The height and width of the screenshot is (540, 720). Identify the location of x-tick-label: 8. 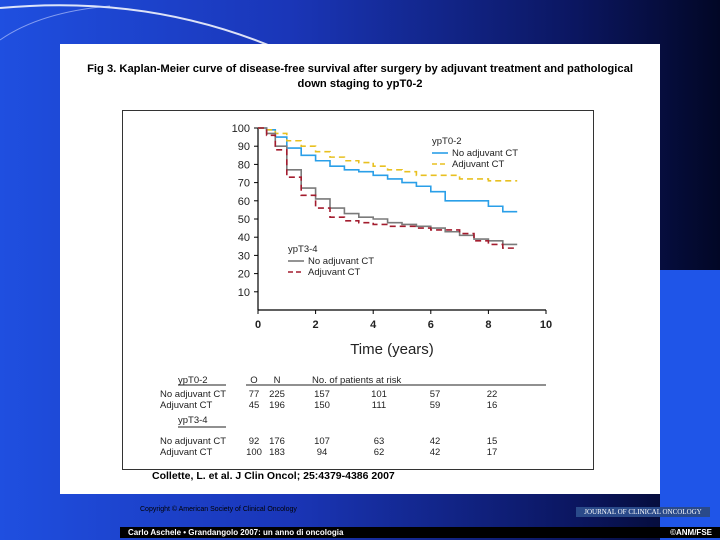
(488, 325).